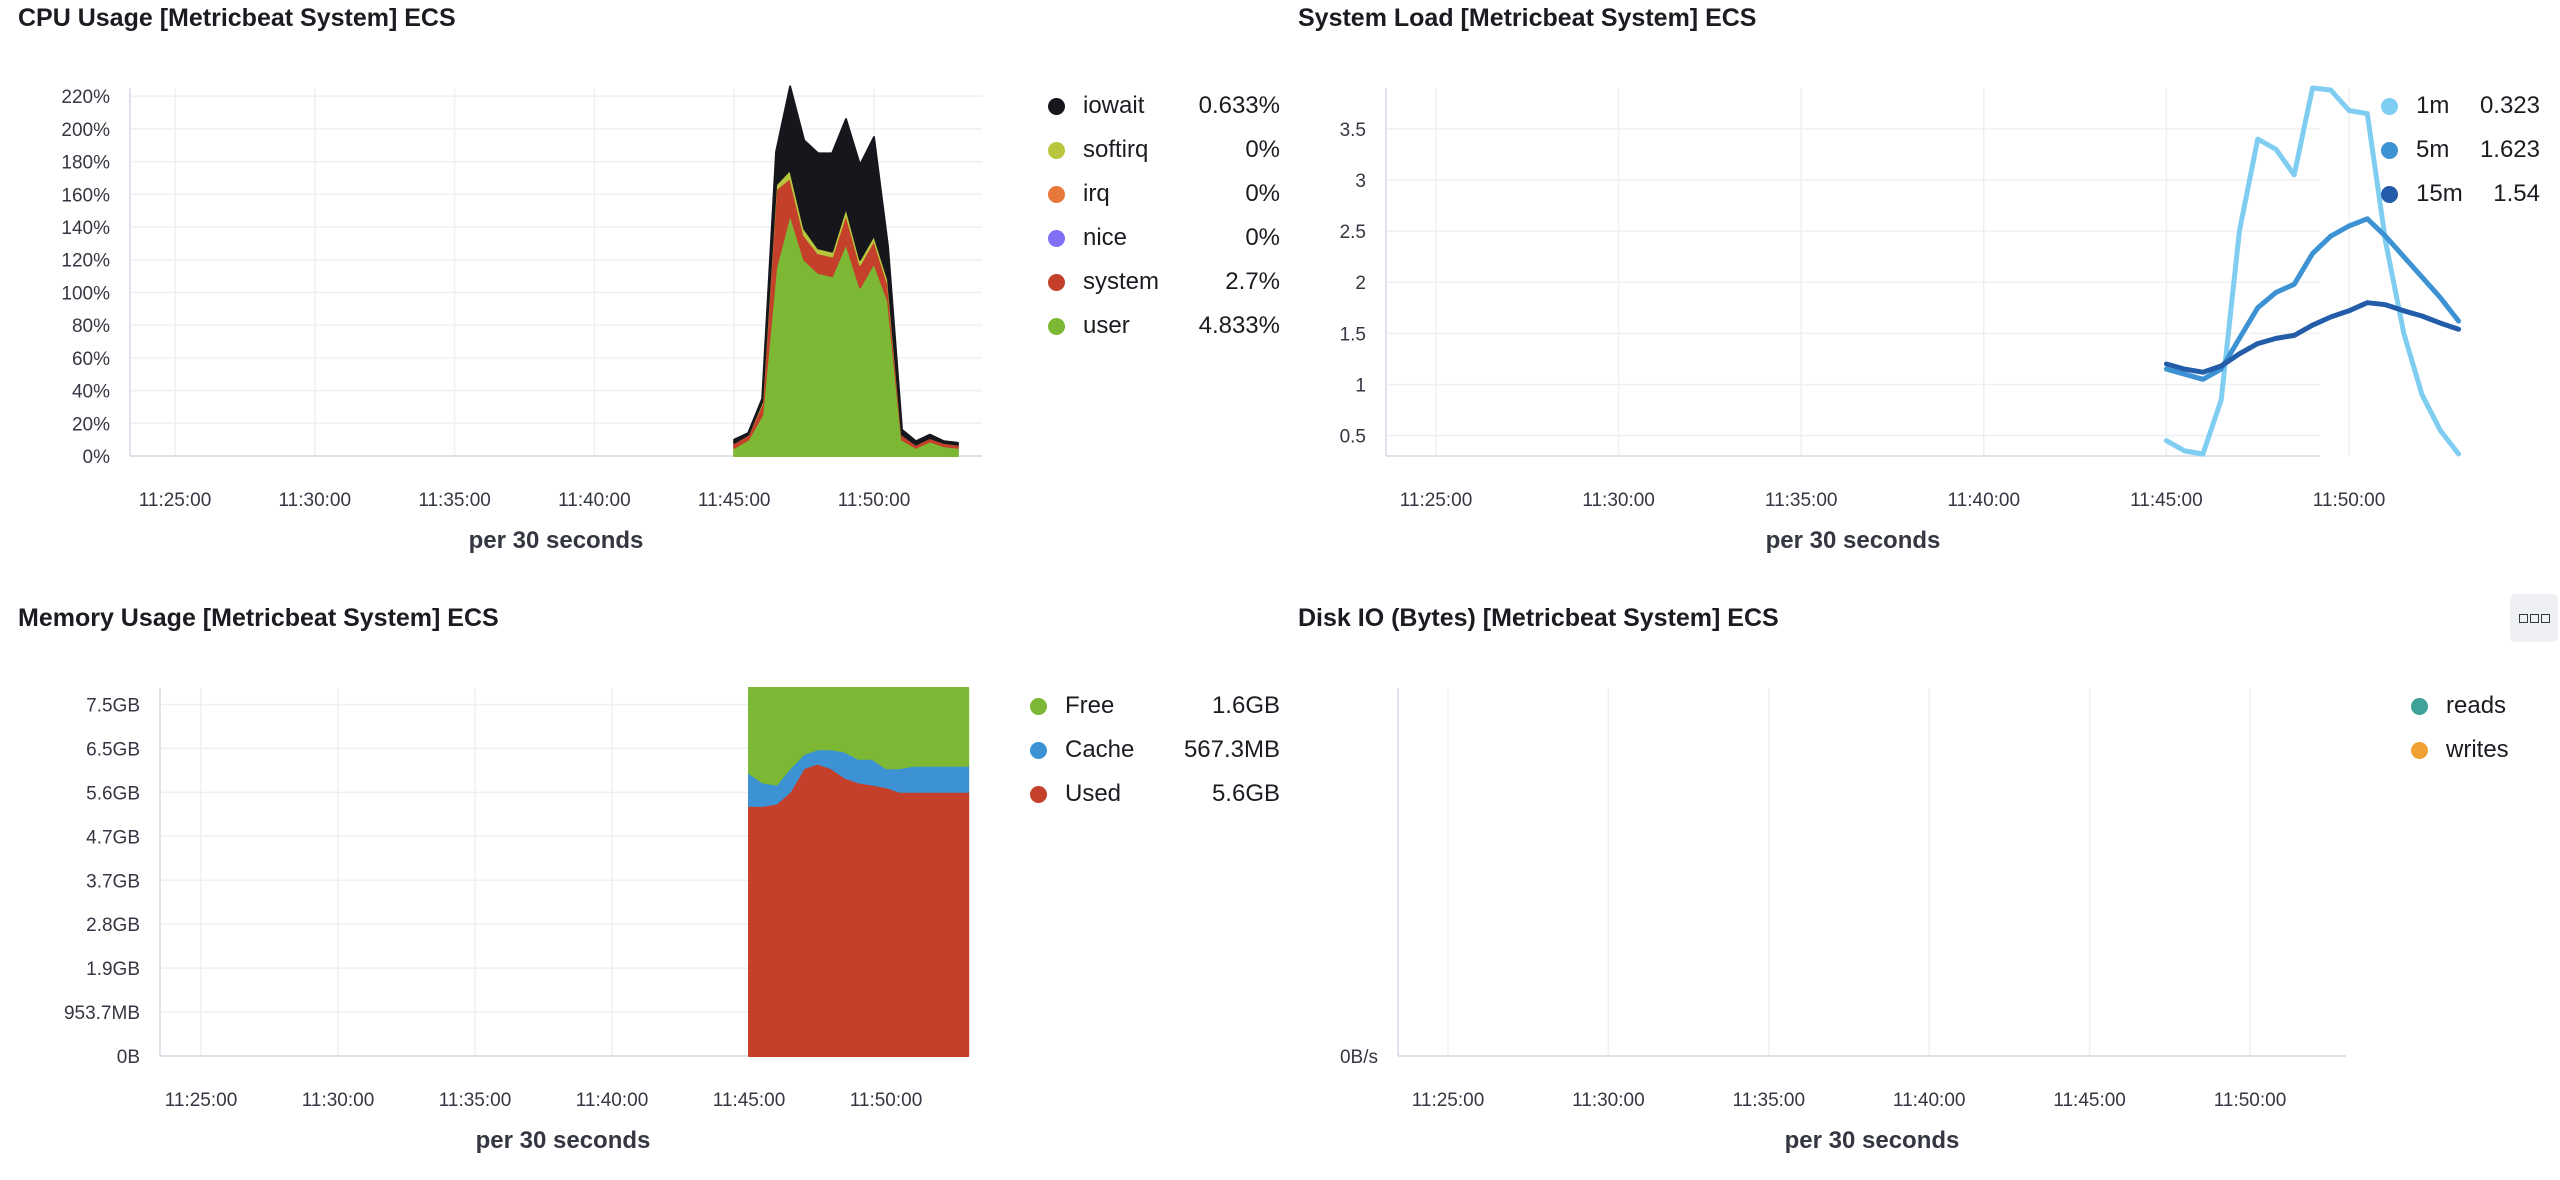 This screenshot has height=1180, width=2560. I want to click on y-tick-label: 0.5, so click(1353, 437).